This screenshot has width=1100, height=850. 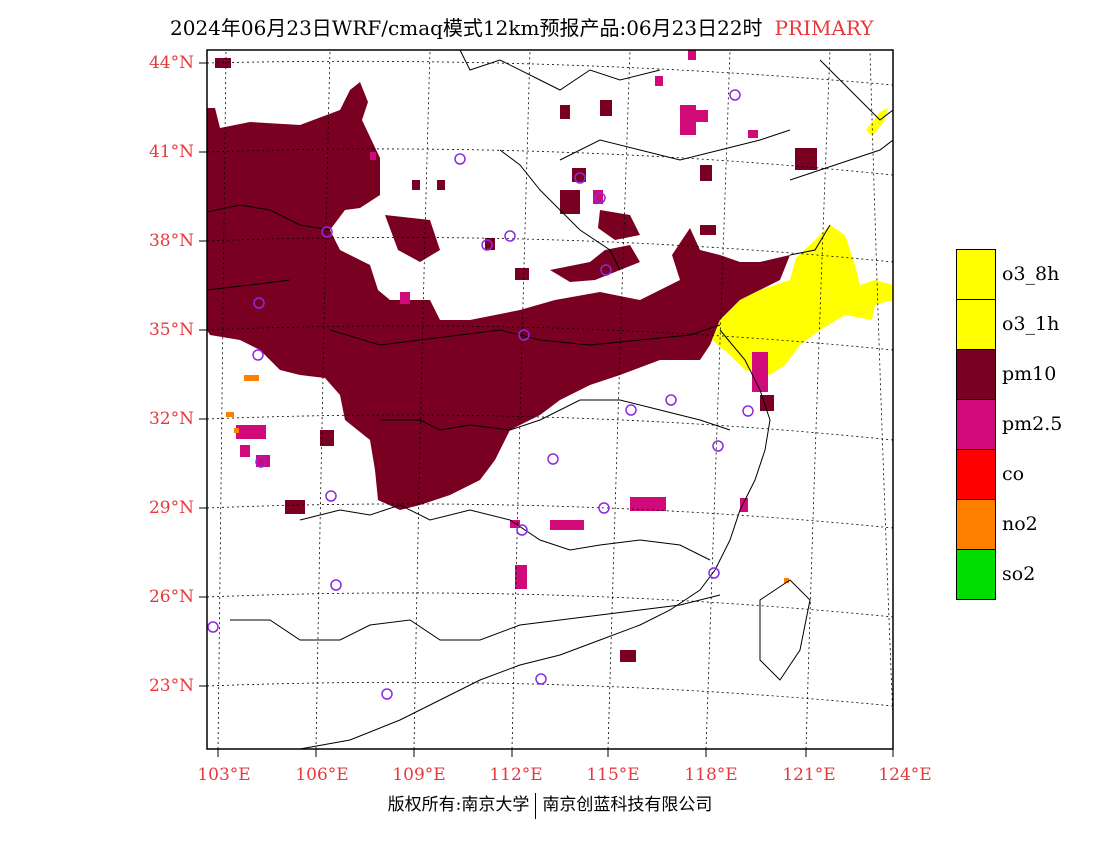 I want to click on lon-label: 115°E, so click(x=613, y=775).